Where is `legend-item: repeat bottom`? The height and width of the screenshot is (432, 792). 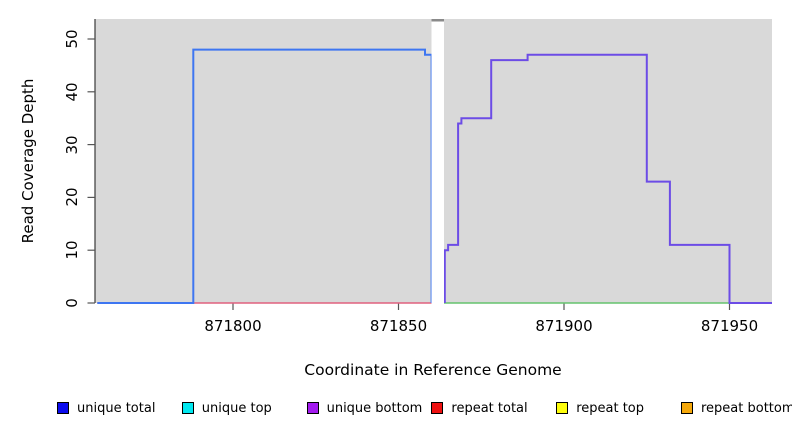 legend-item: repeat bottom is located at coordinates (736, 408).